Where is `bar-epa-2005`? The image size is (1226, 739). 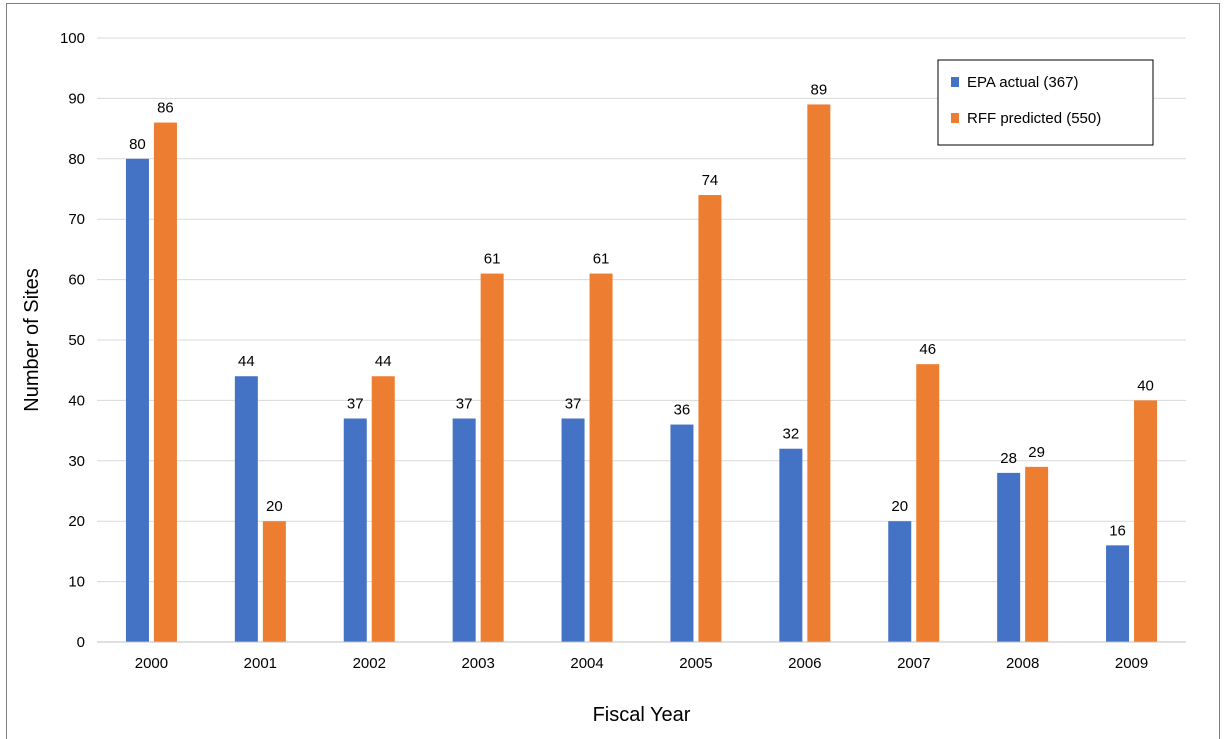
bar-epa-2005 is located at coordinates (682, 533).